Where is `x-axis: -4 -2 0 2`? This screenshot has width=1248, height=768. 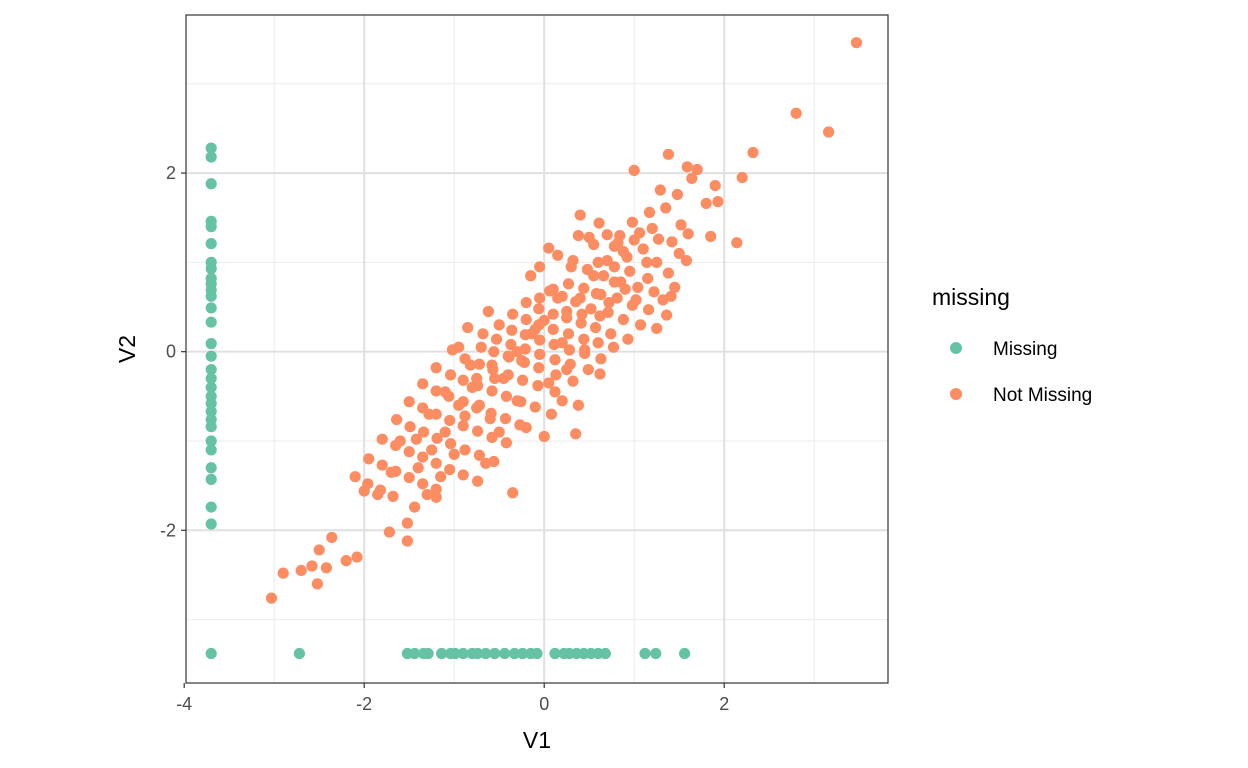 x-axis: -4 -2 0 2 is located at coordinates (452, 698).